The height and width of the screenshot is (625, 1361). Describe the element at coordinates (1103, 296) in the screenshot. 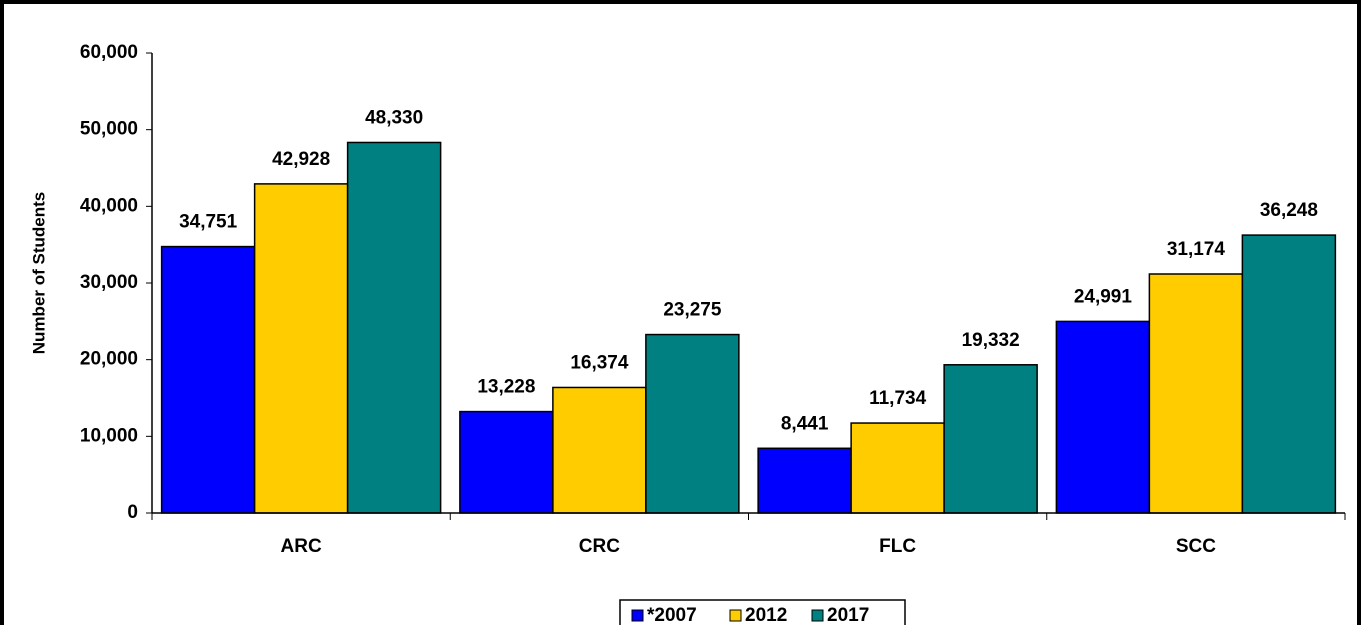

I see `value-label: 24,991` at that location.